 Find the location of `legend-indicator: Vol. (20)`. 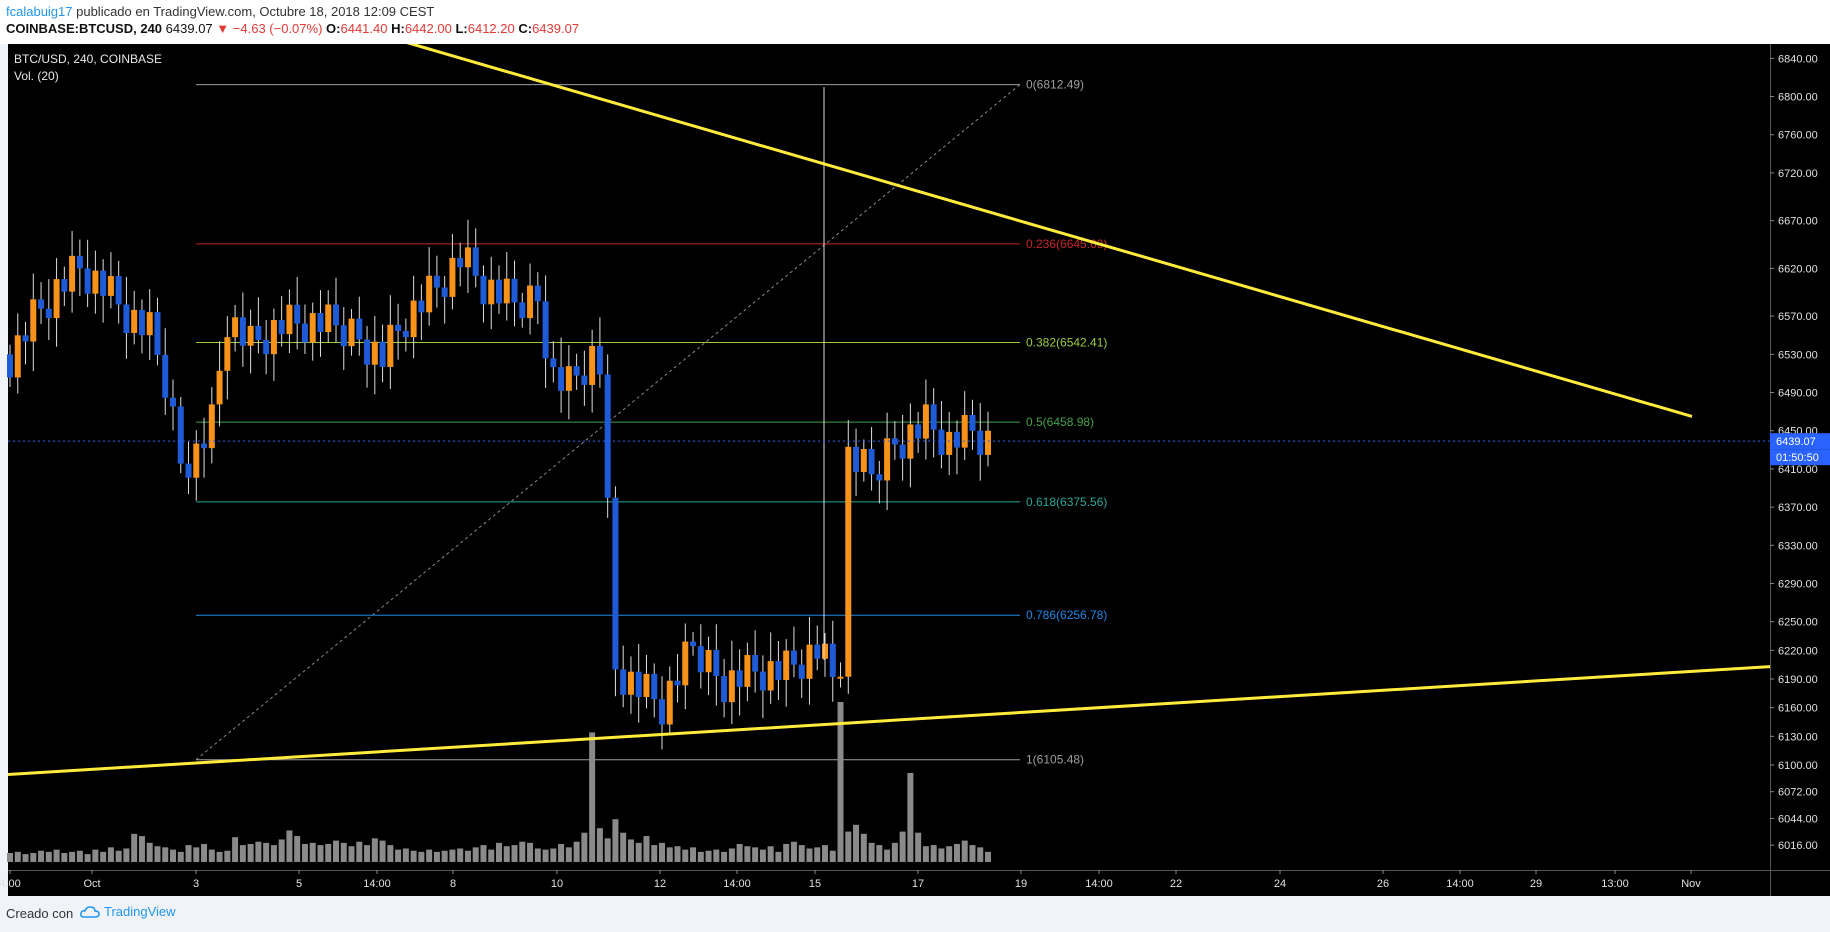

legend-indicator: Vol. (20) is located at coordinates (36, 76).